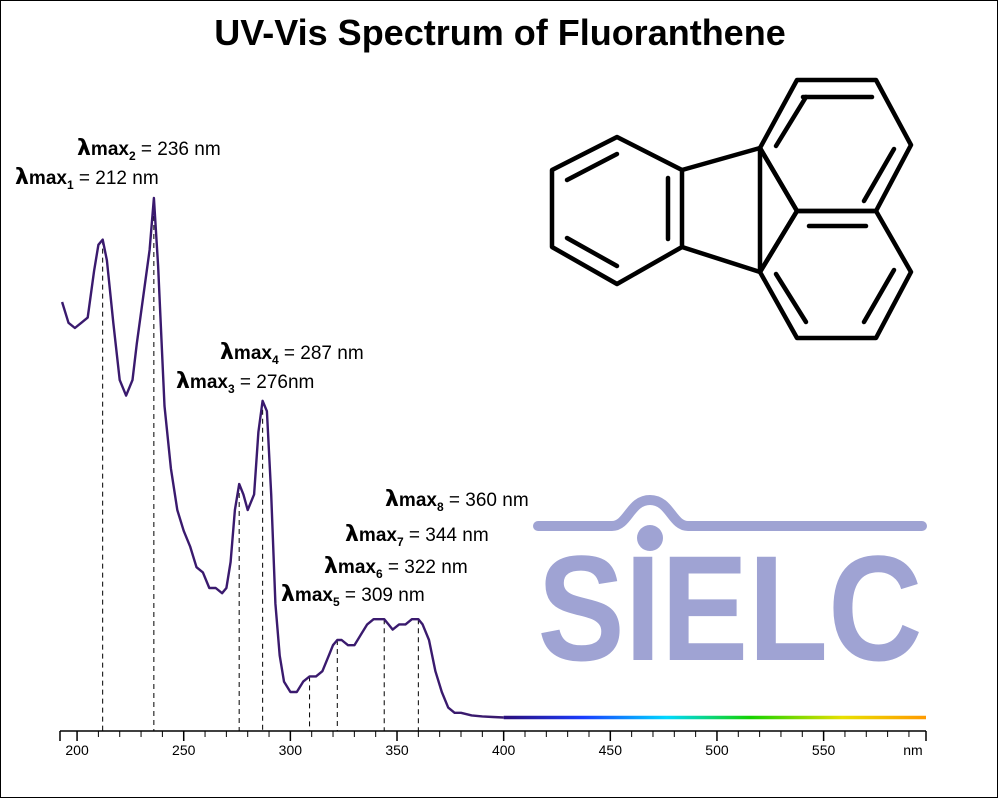 The width and height of the screenshot is (1000, 800). Describe the element at coordinates (493, 736) in the screenshot. I see `x-axis-ticks` at that location.